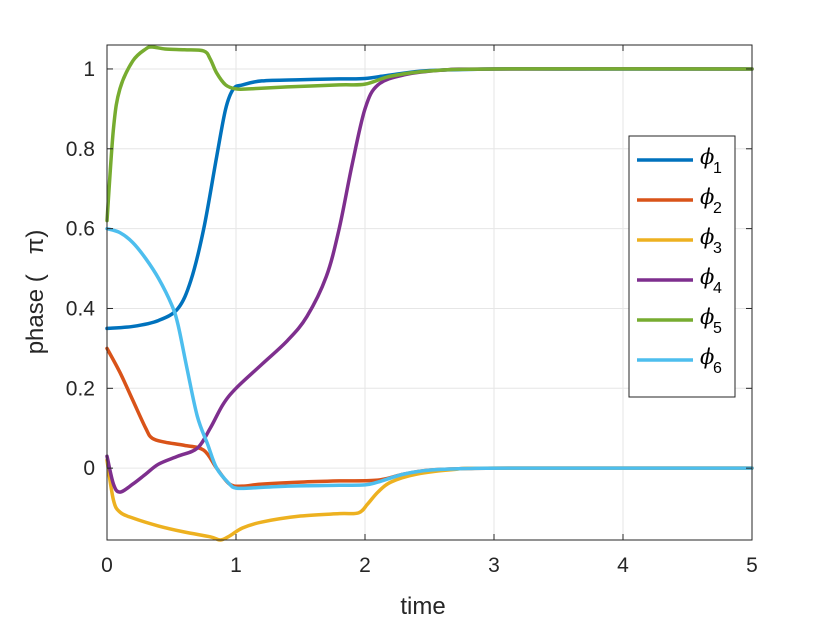  Describe the element at coordinates (707, 197) in the screenshot. I see `legend-label-2: ϕ` at that location.